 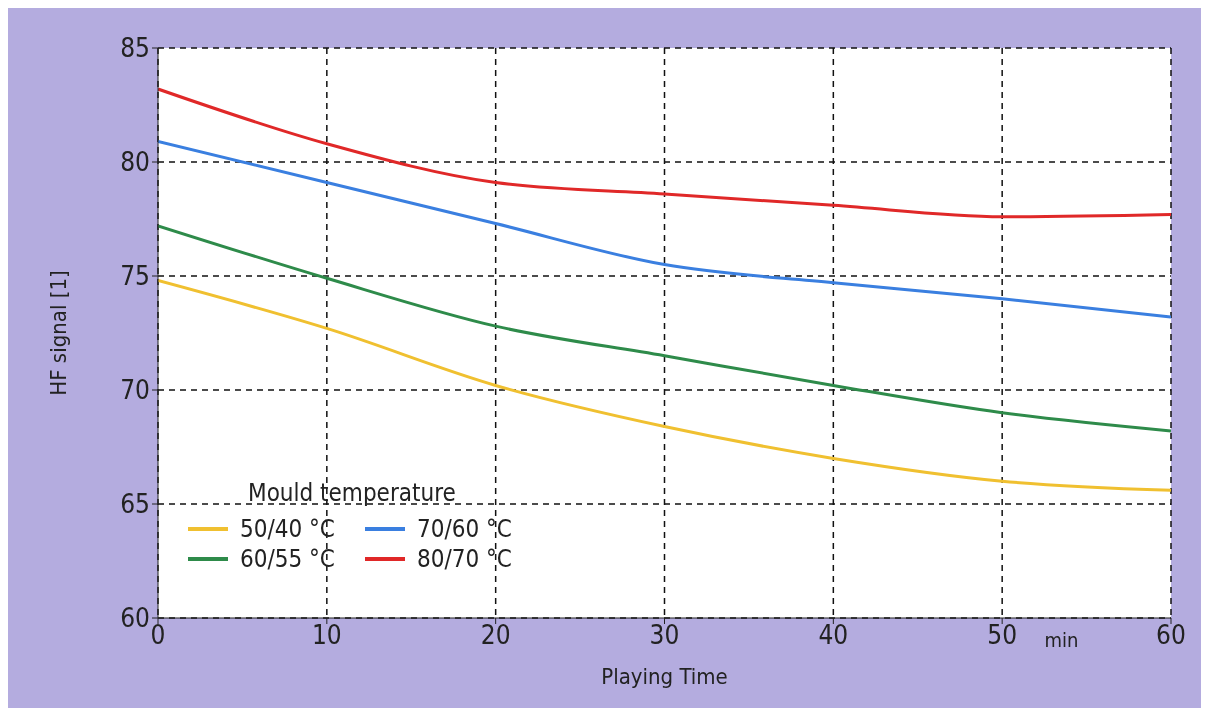 What do you see at coordinates (58, 333) in the screenshot?
I see `y-axis-title: HF signal [1]` at bounding box center [58, 333].